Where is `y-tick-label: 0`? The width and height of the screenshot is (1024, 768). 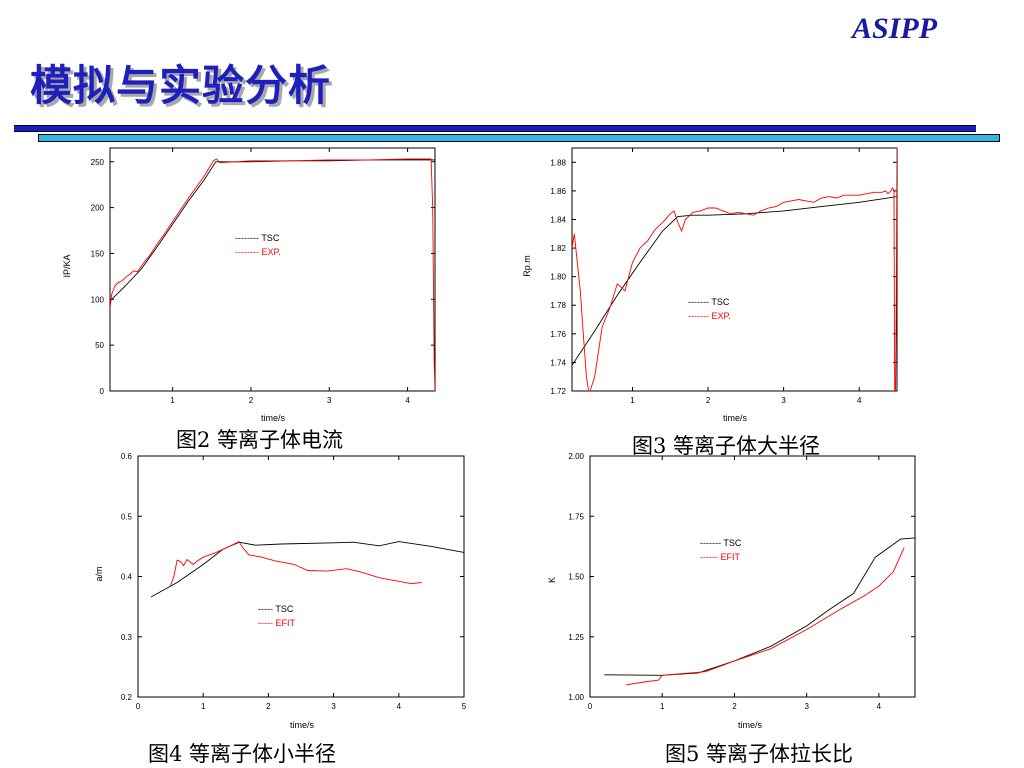 y-tick-label: 0 is located at coordinates (102, 391).